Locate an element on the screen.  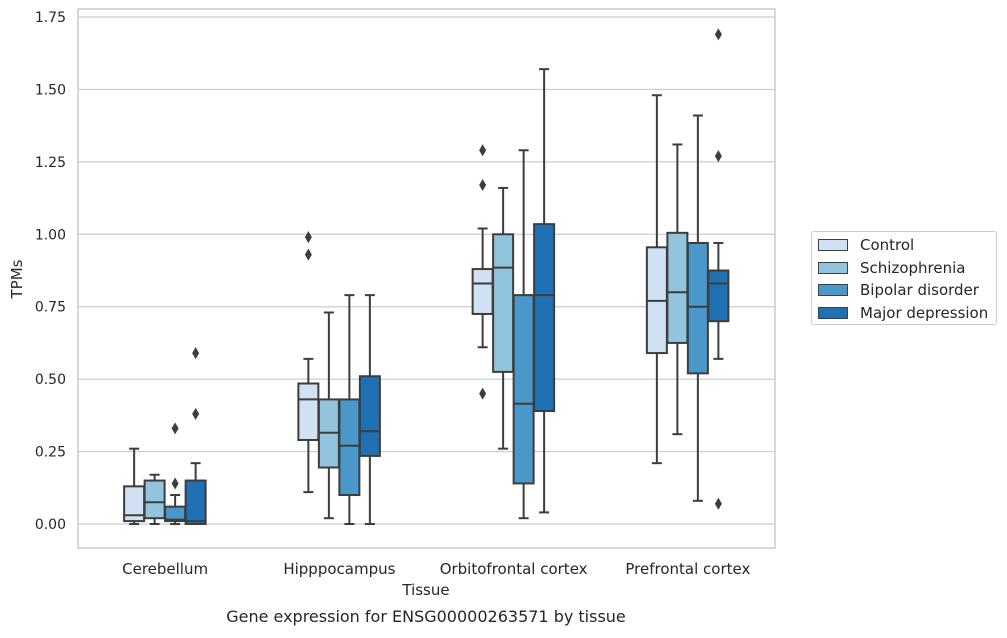
x-tick-label: Orbitofrontal cortex is located at coordinates (514, 569).